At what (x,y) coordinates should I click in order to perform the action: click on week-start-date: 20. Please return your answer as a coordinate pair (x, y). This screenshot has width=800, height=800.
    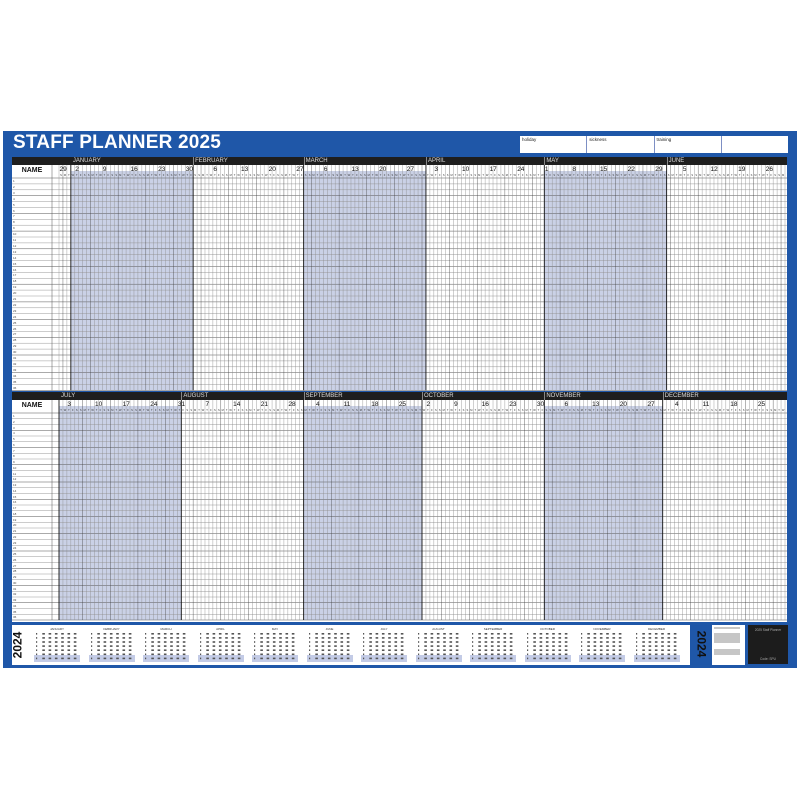
    Looking at the image, I should click on (383, 169).